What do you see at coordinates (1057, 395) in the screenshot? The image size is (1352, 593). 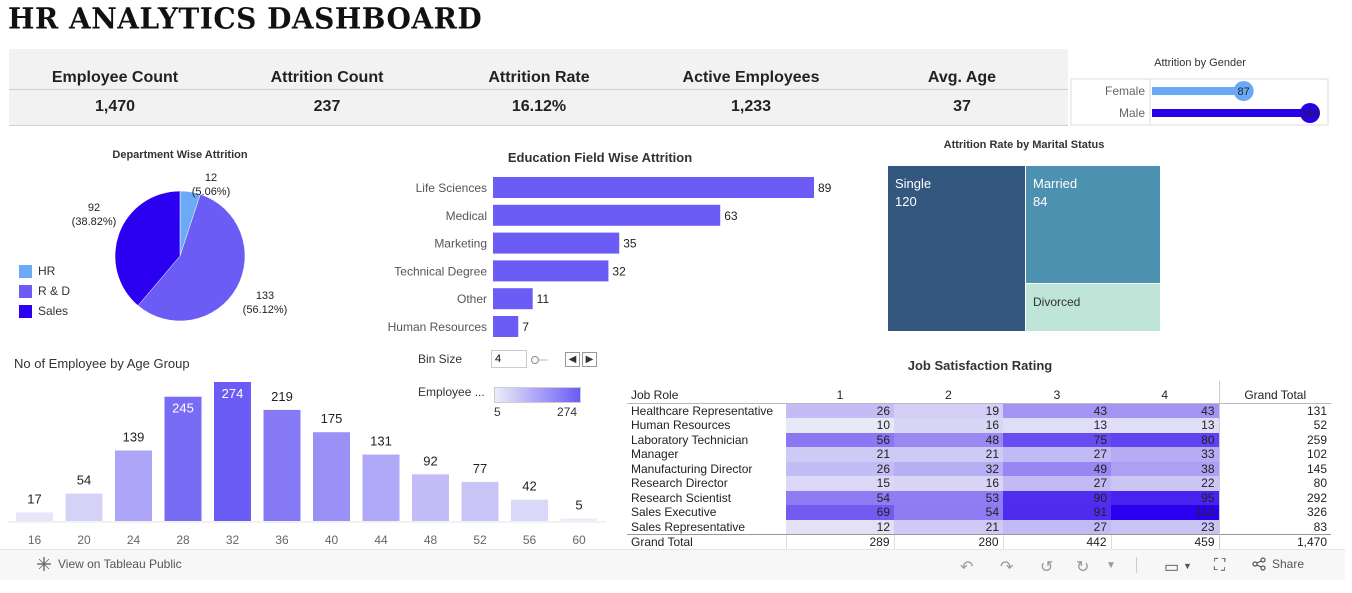 I see `column-header: 3` at bounding box center [1057, 395].